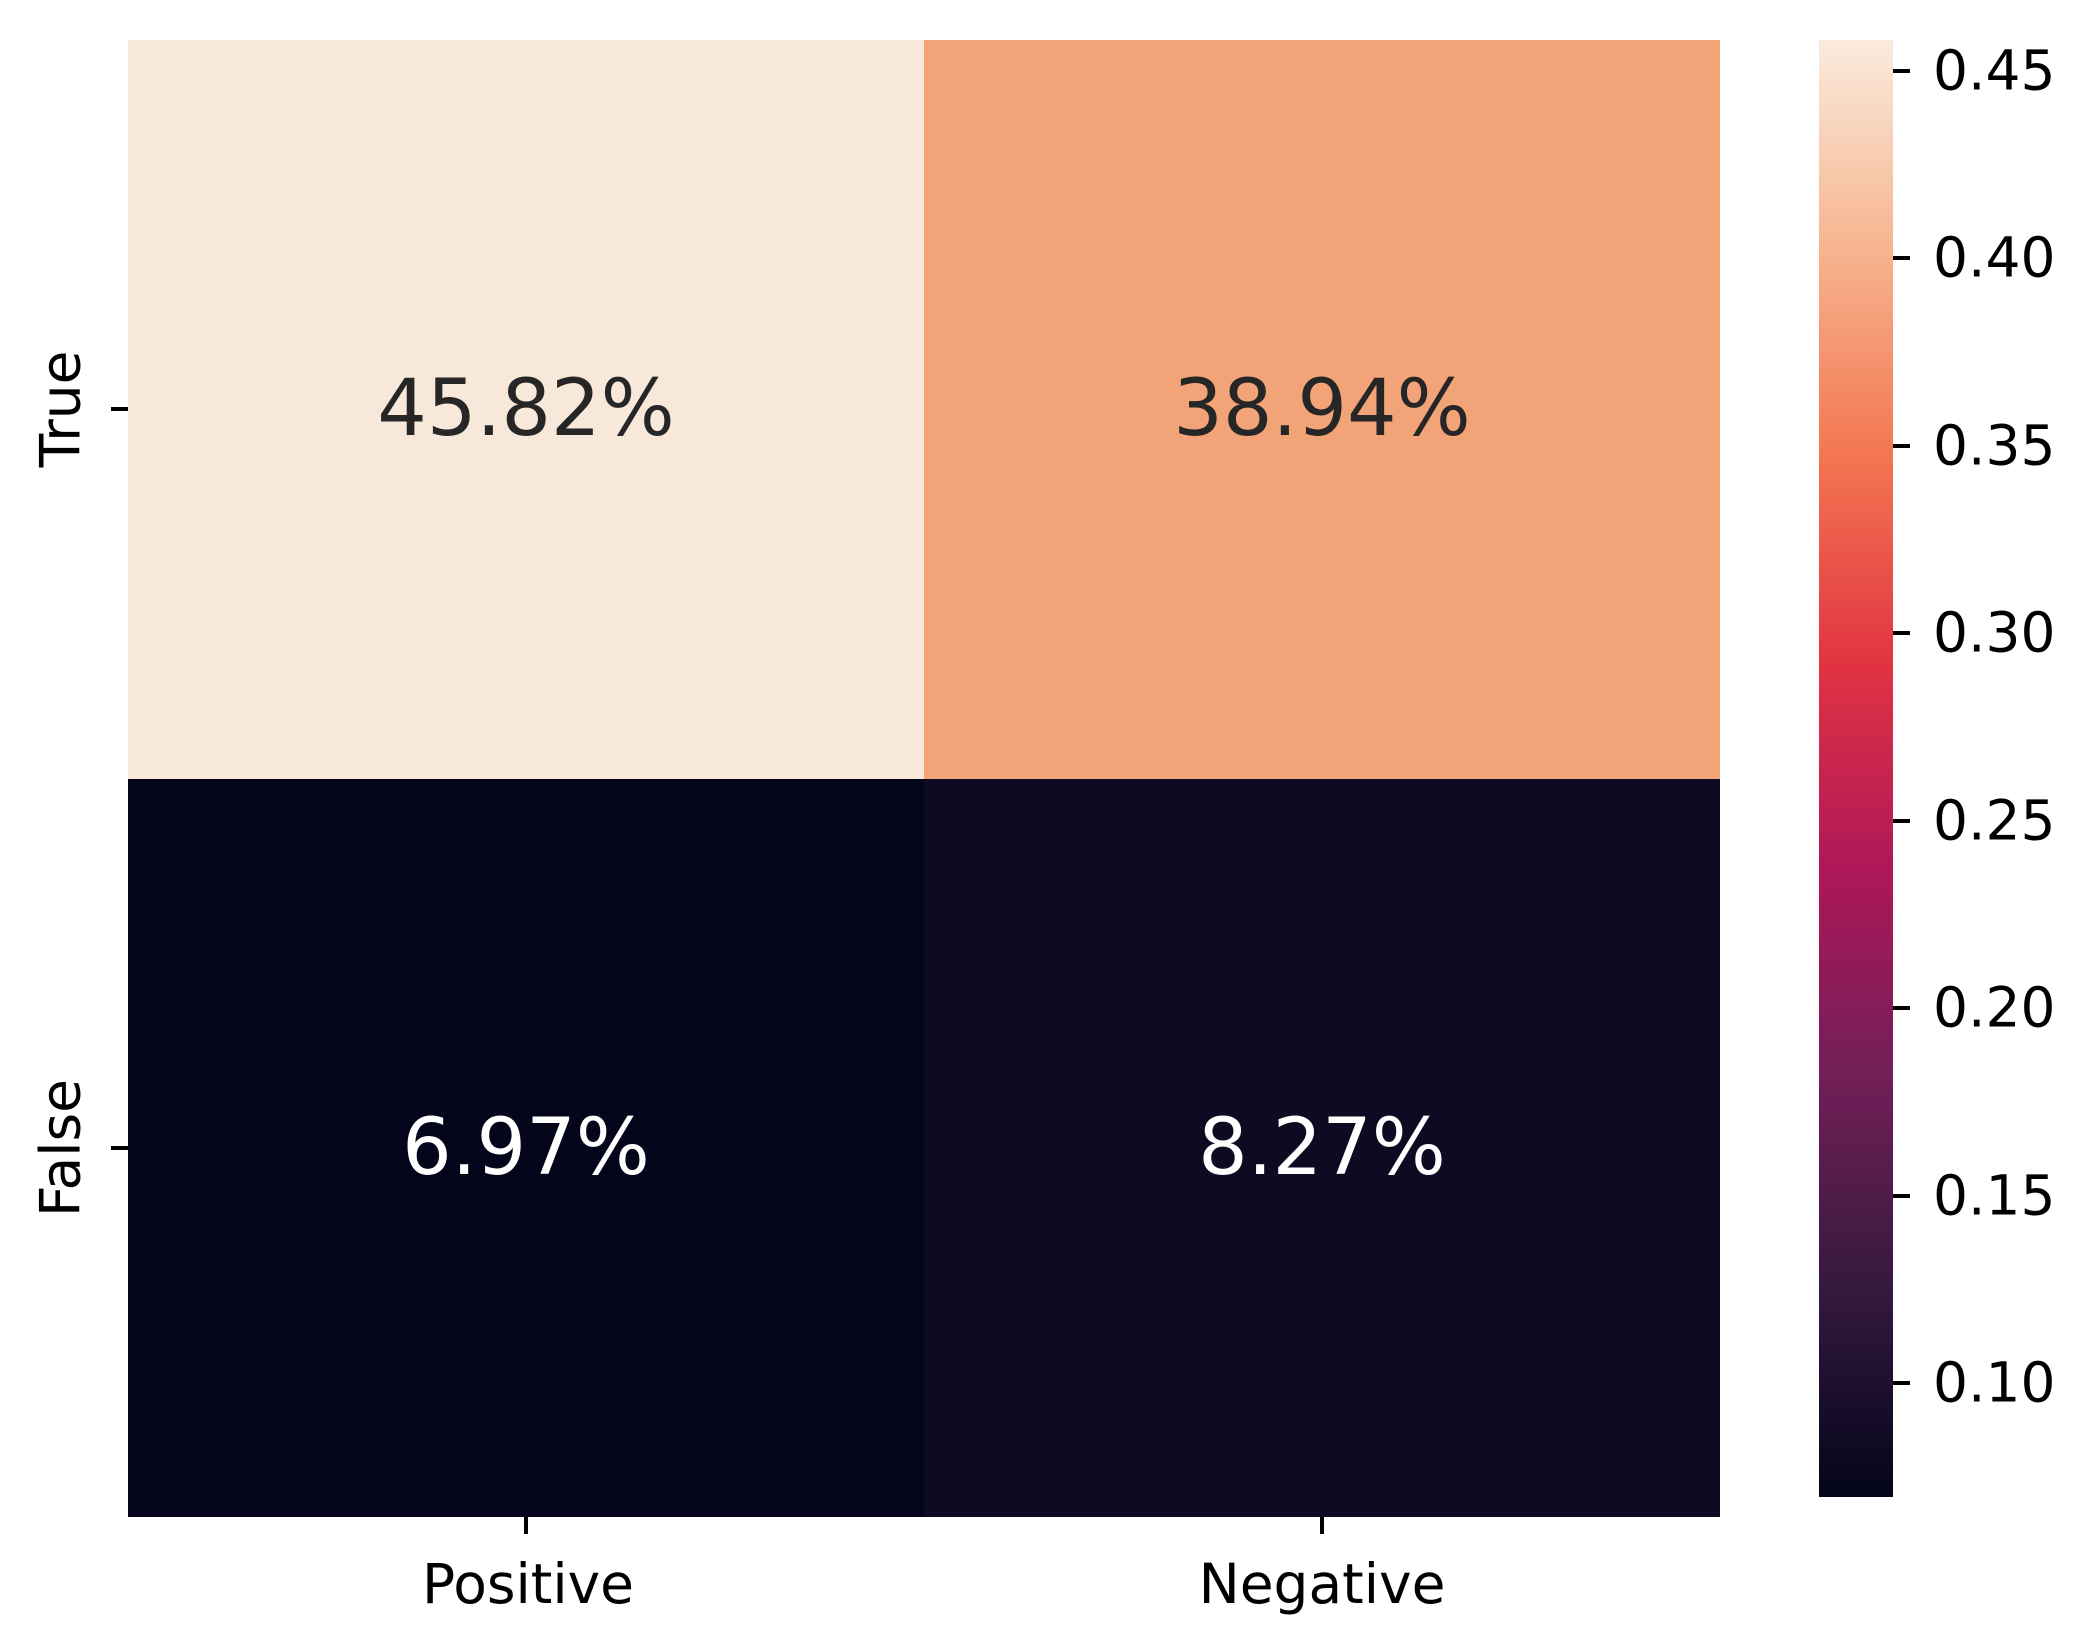 Image resolution: width=2095 pixels, height=1651 pixels. What do you see at coordinates (119, 409) in the screenshot?
I see `y-axis-tick-true` at bounding box center [119, 409].